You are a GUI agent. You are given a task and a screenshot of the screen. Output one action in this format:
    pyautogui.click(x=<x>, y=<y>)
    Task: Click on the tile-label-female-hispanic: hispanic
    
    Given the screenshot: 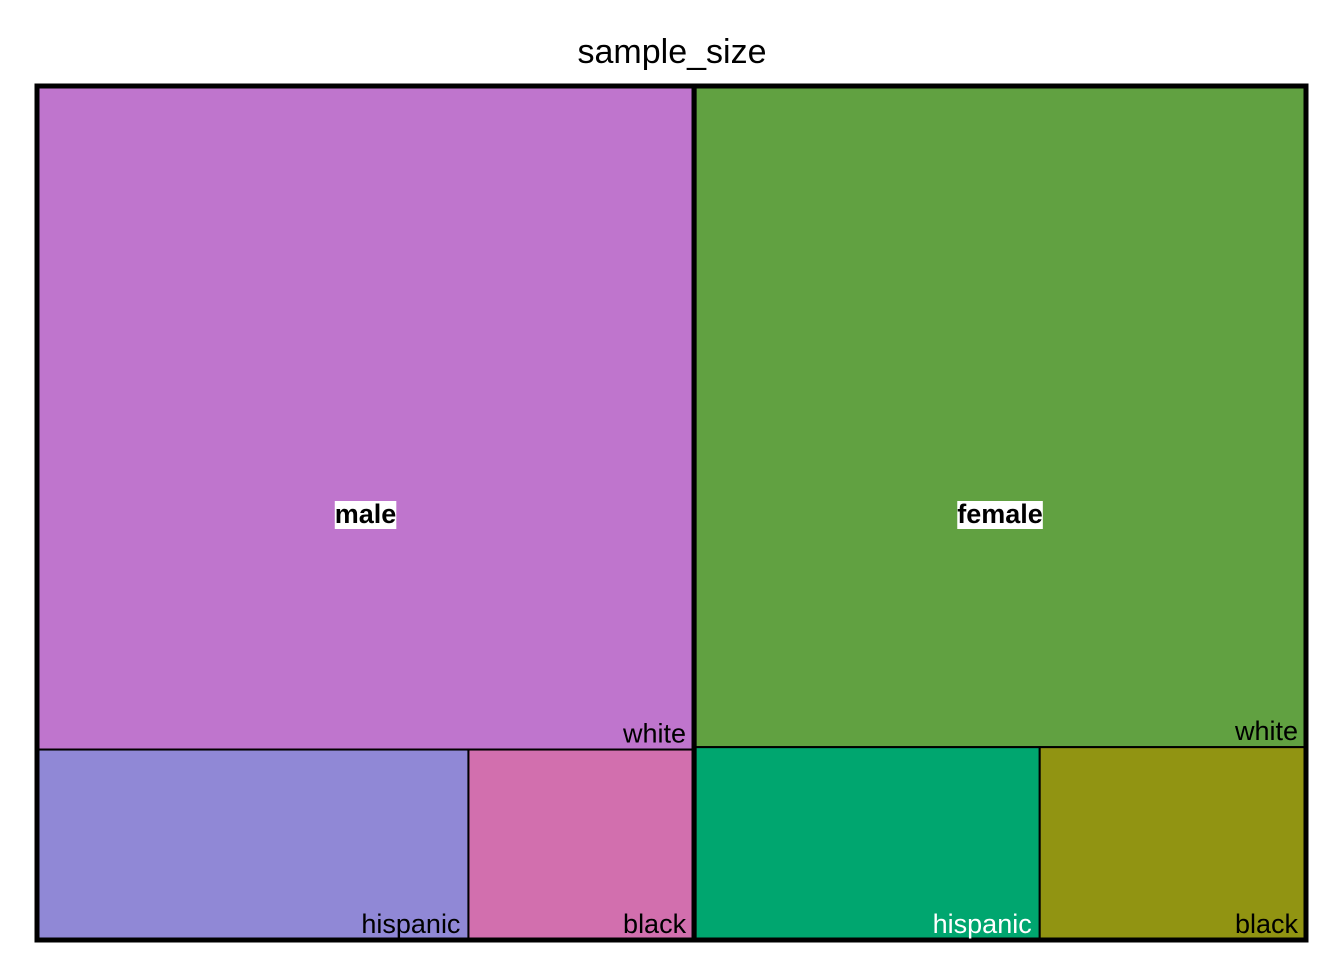 What is the action you would take?
    pyautogui.click(x=982, y=924)
    